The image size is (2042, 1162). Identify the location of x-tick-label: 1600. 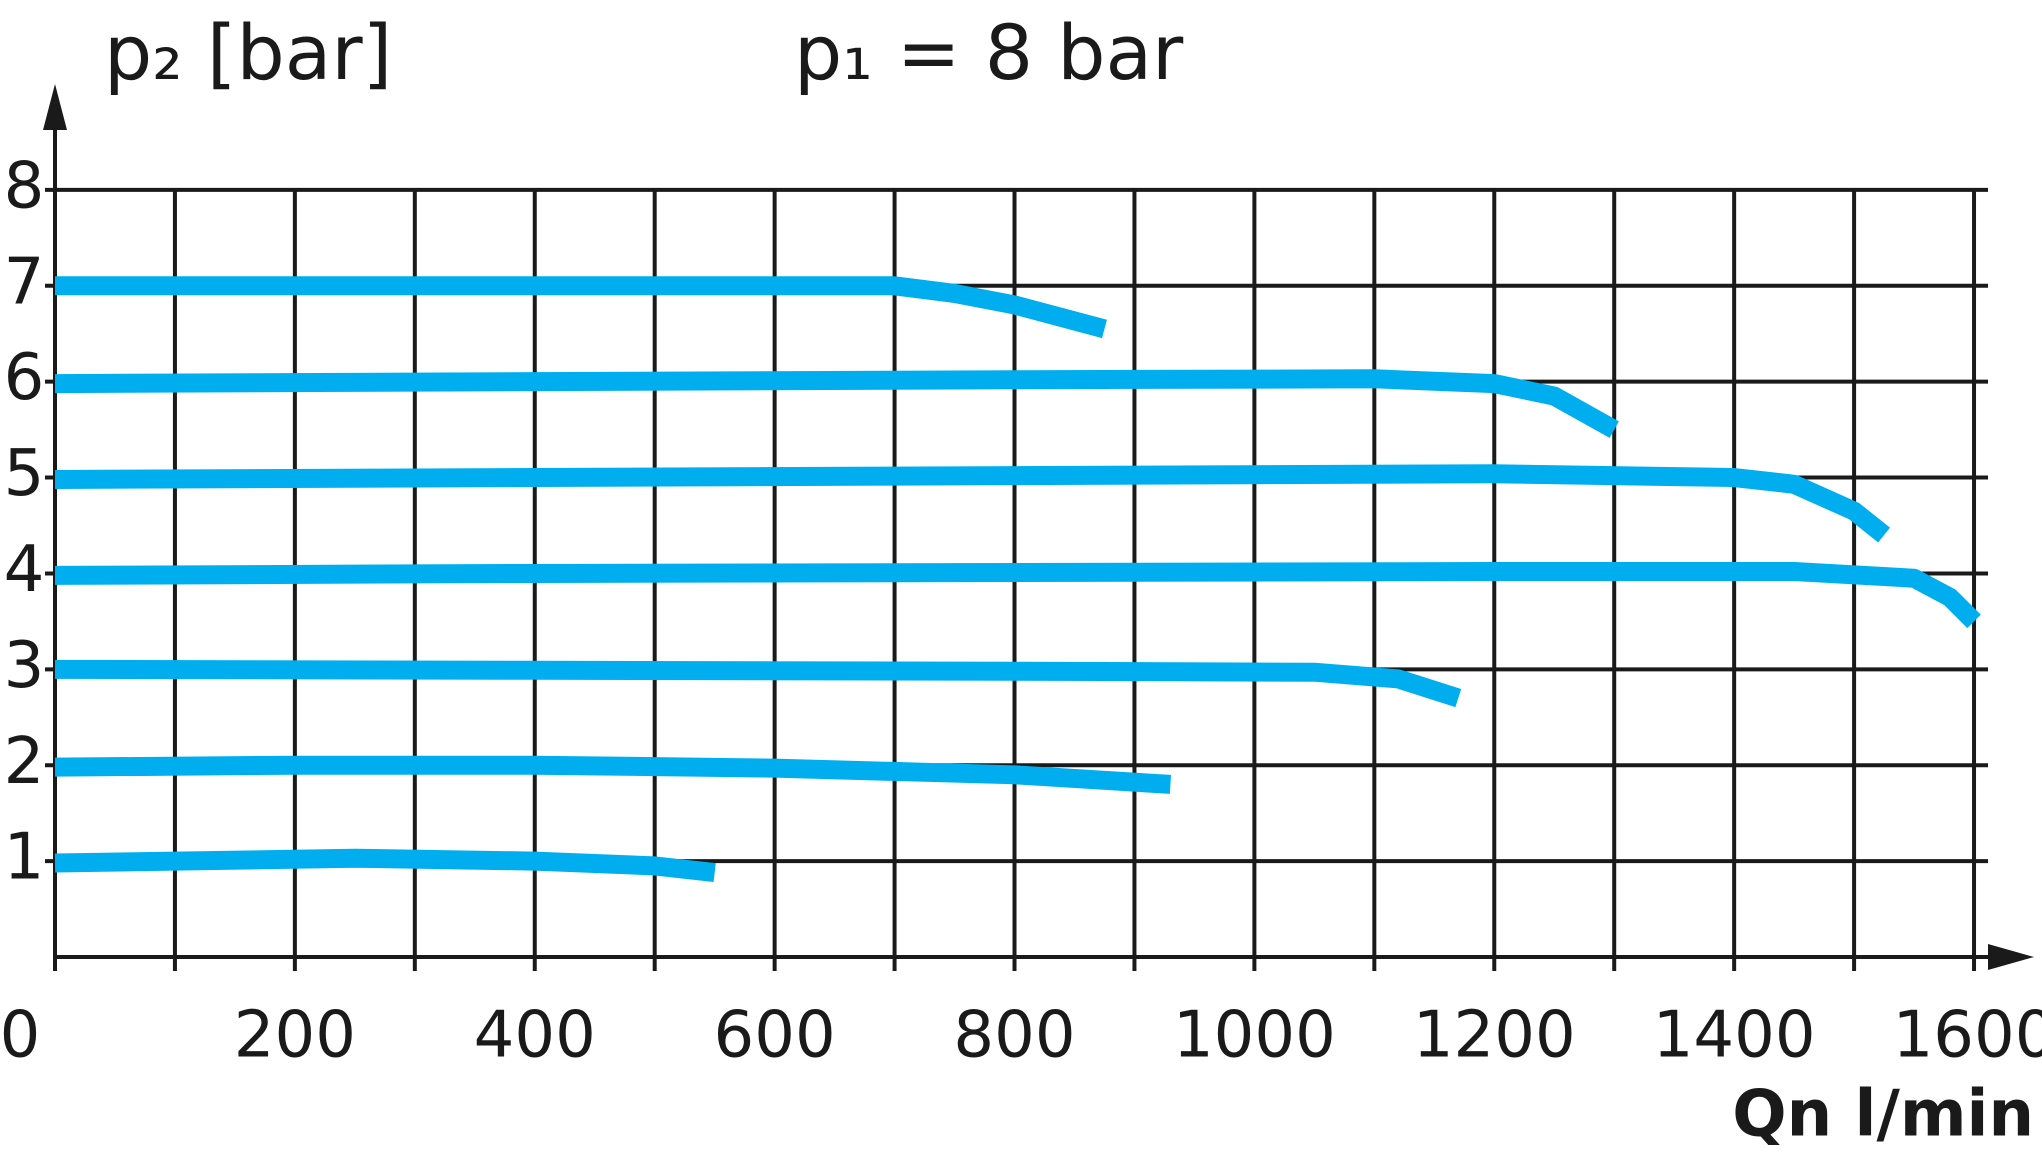
(1967, 1036).